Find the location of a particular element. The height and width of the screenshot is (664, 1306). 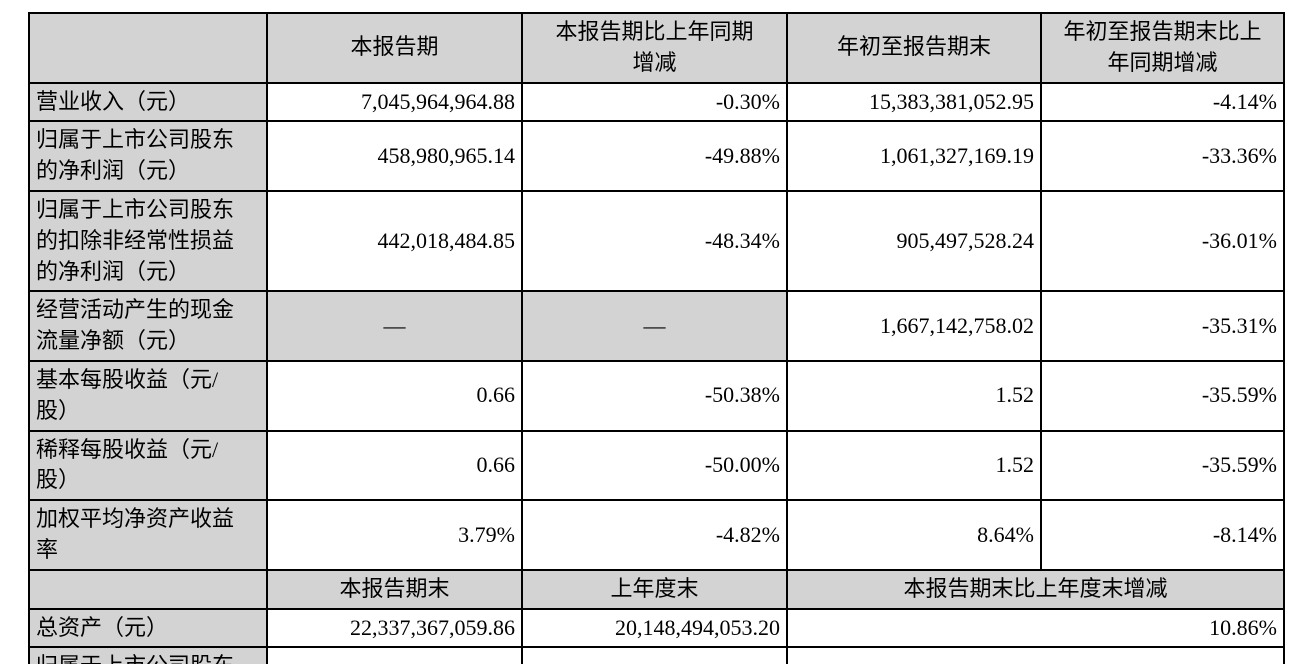

row-label: 总资产（元） is located at coordinates (148, 628).